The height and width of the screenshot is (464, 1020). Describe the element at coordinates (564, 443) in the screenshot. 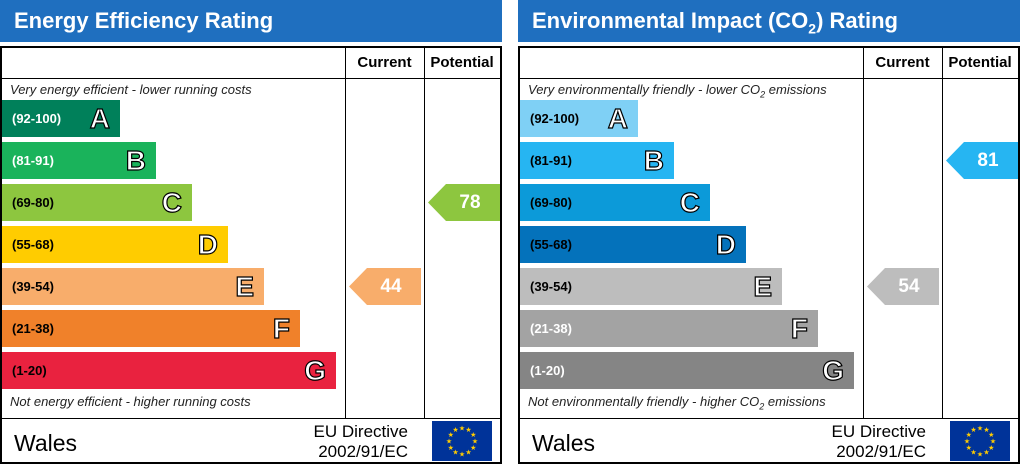

I see `env-footer-region: Wales` at that location.